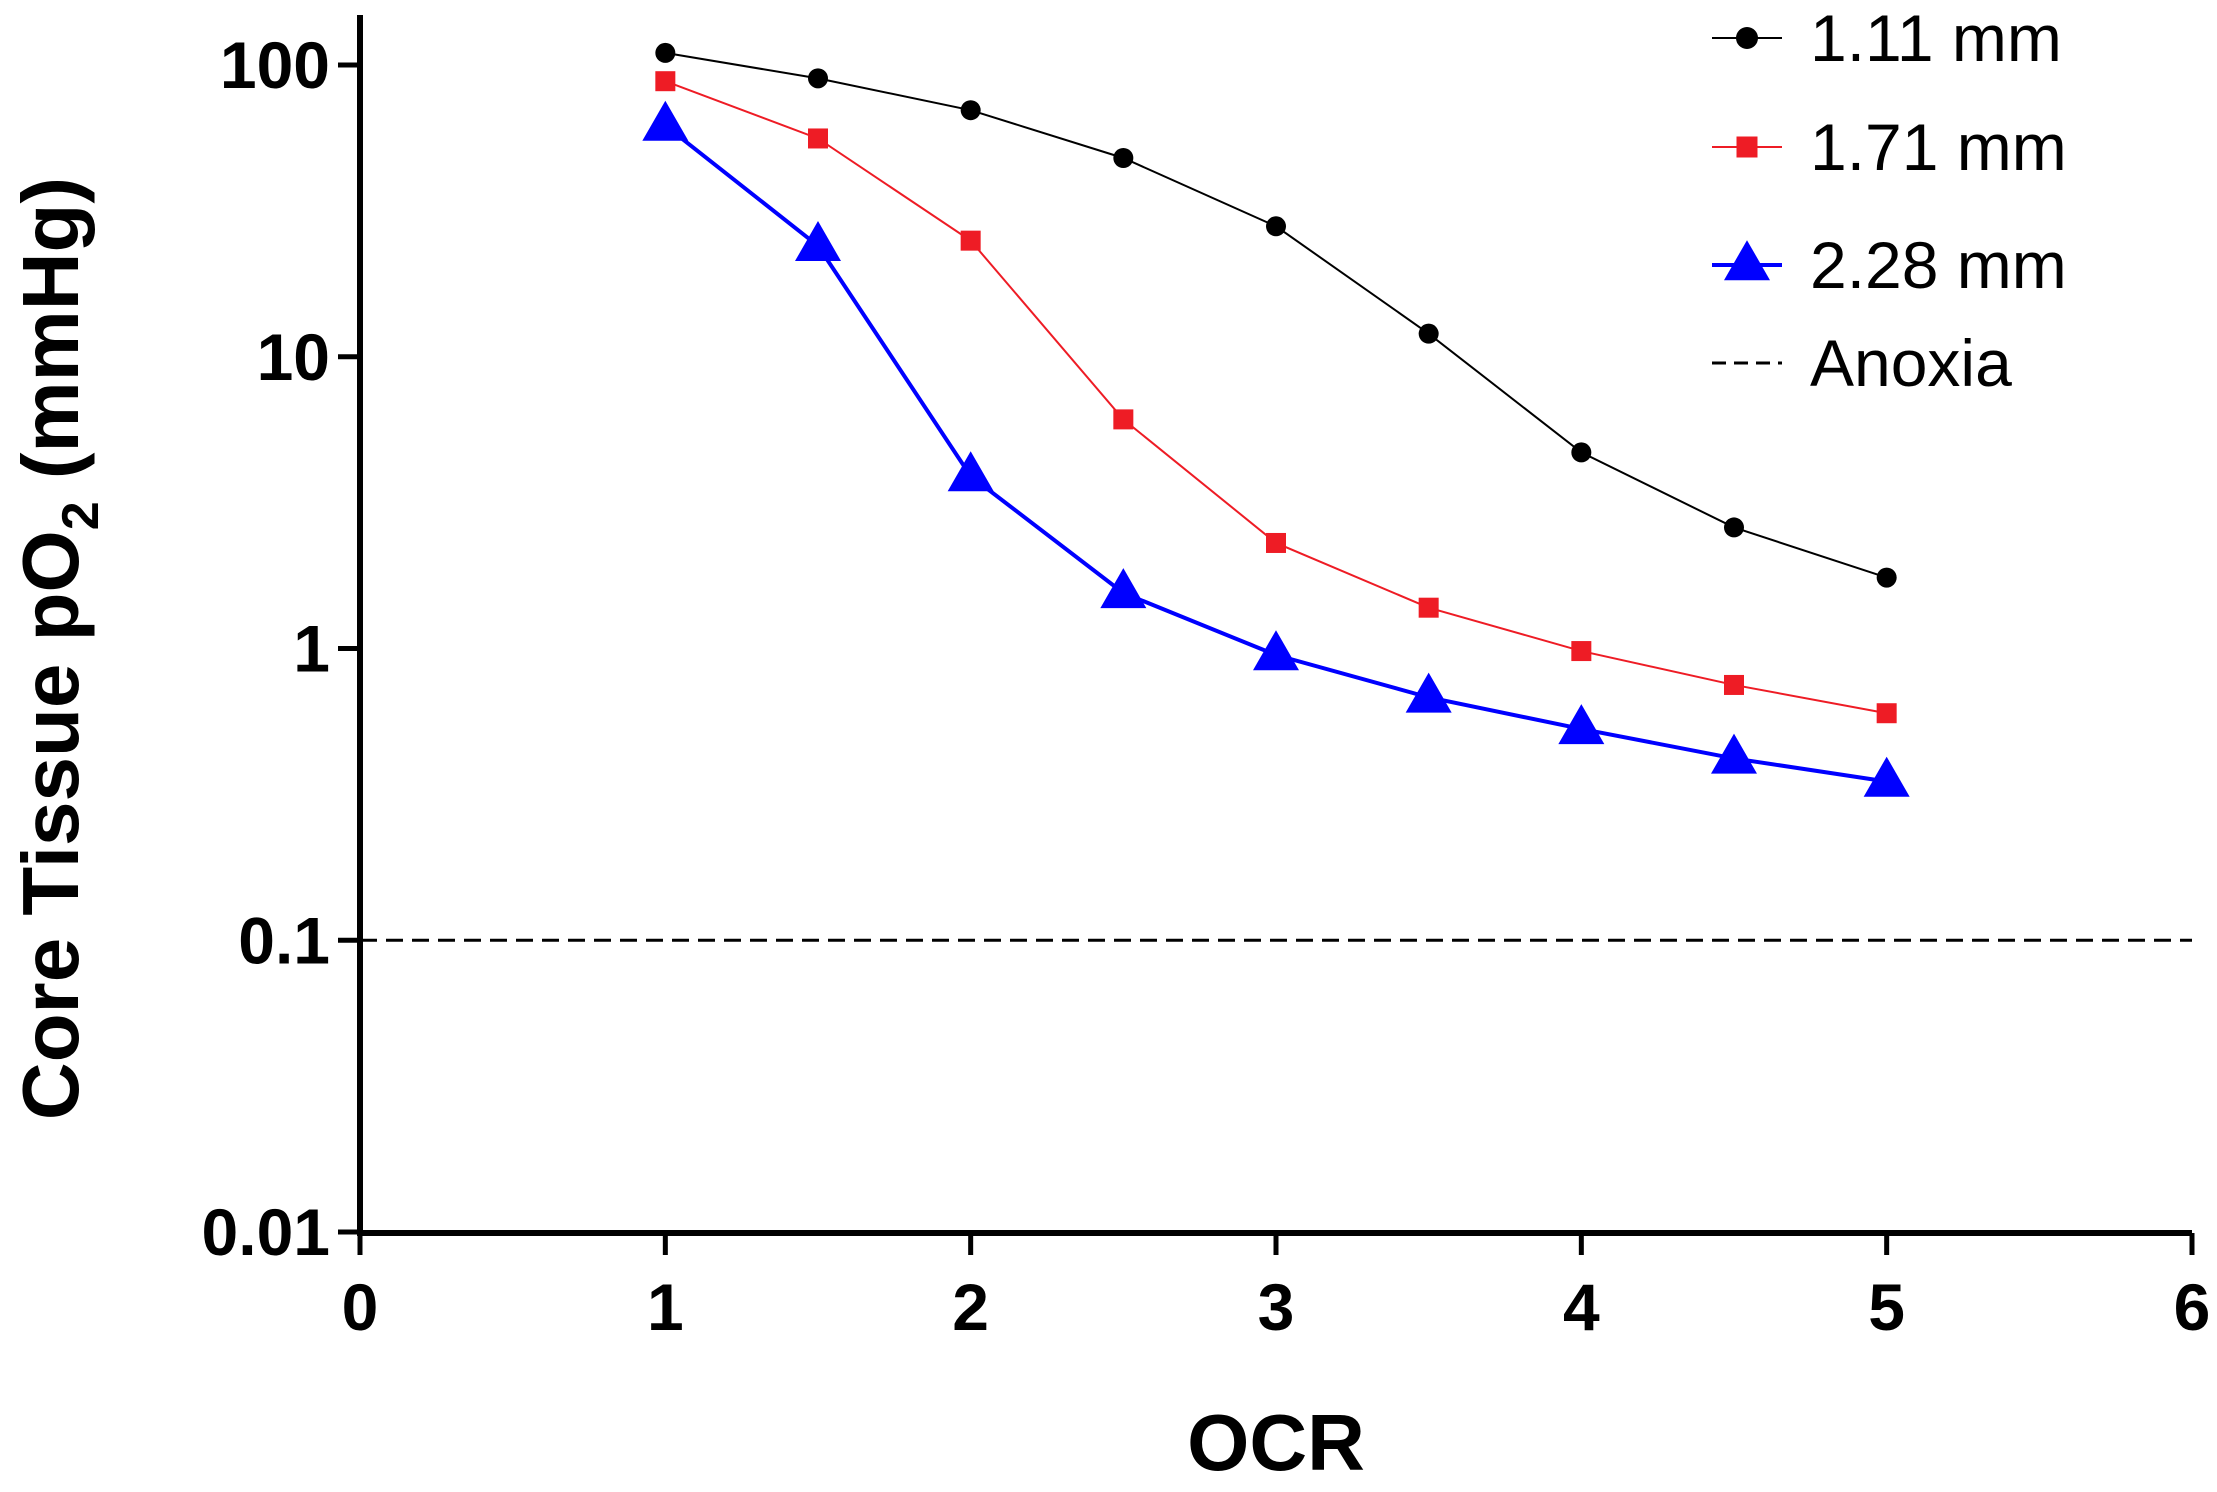  I want to click on x-tick-label: 0, so click(360, 1307).